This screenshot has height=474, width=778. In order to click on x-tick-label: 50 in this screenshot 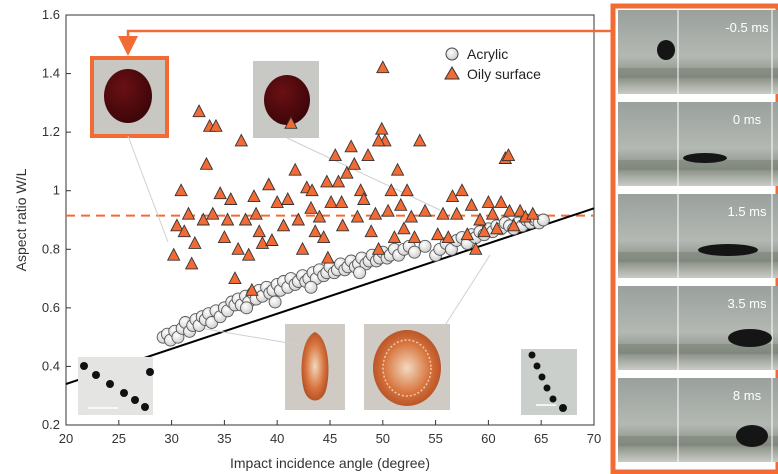, I will do `click(383, 438)`.